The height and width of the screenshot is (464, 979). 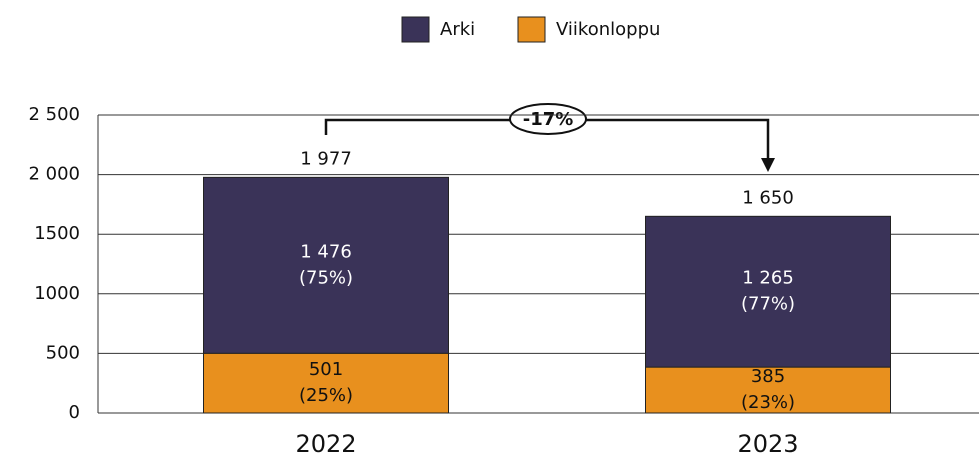 I want to click on annotation: -17%, so click(x=548, y=119).